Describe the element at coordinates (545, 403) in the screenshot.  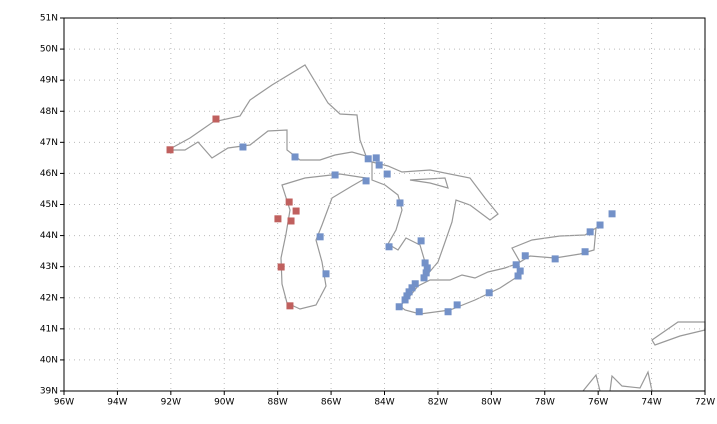
I see `x-tick-label: 78W` at that location.